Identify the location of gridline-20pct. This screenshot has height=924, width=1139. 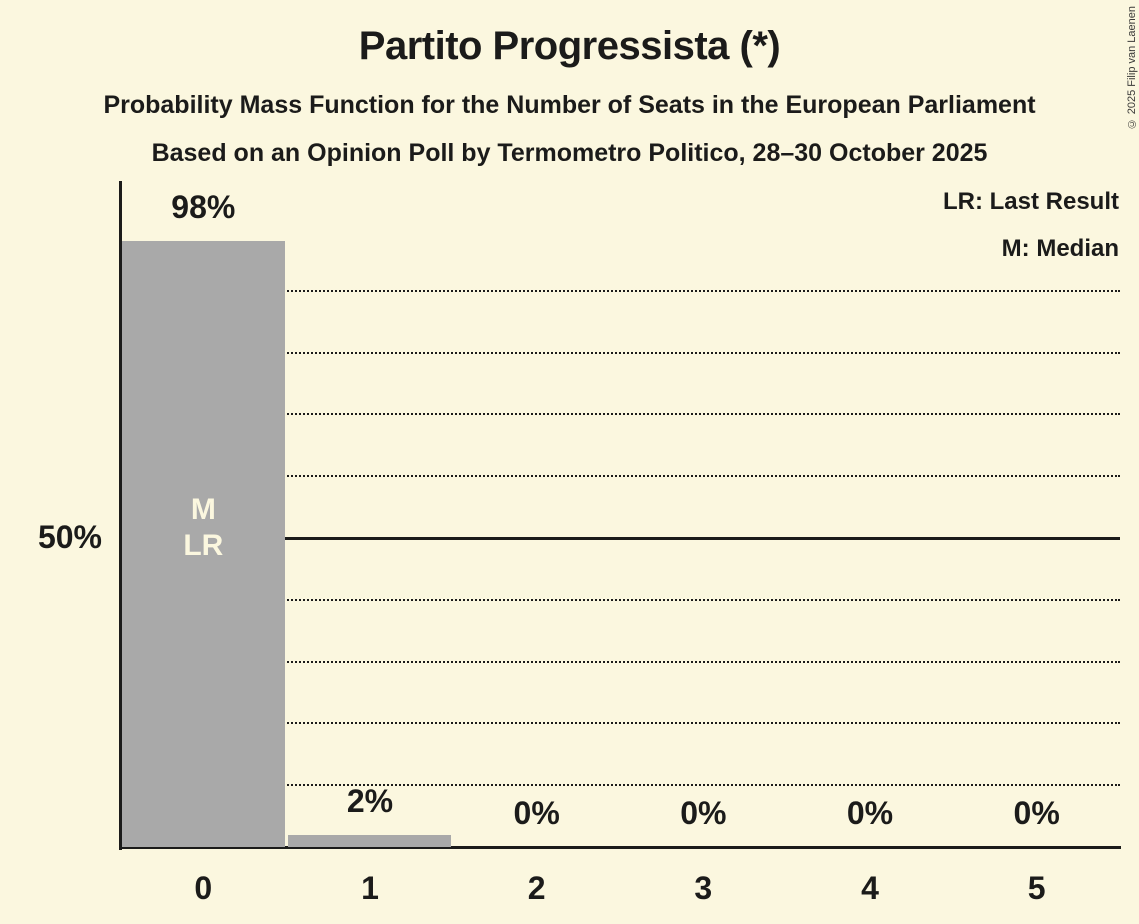
(620, 723).